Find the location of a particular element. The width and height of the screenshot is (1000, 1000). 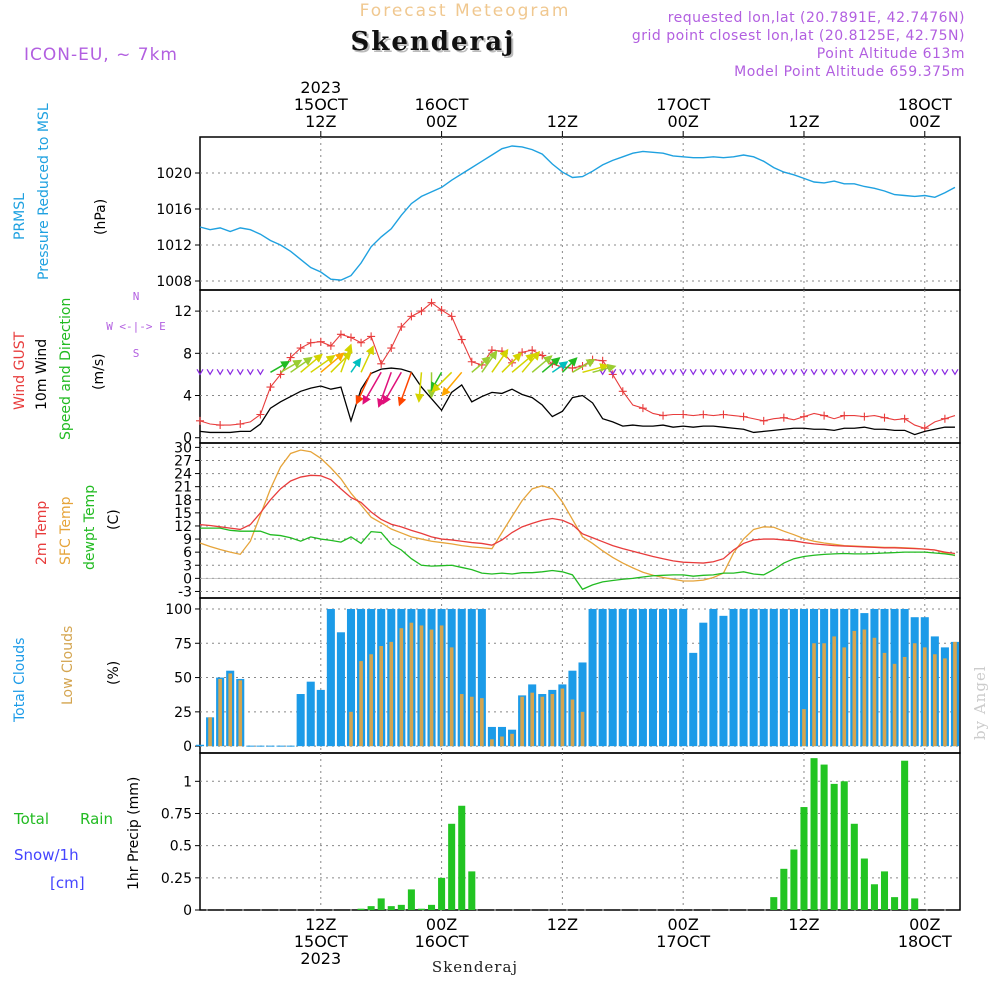

wind-line is located at coordinates (577, 401).